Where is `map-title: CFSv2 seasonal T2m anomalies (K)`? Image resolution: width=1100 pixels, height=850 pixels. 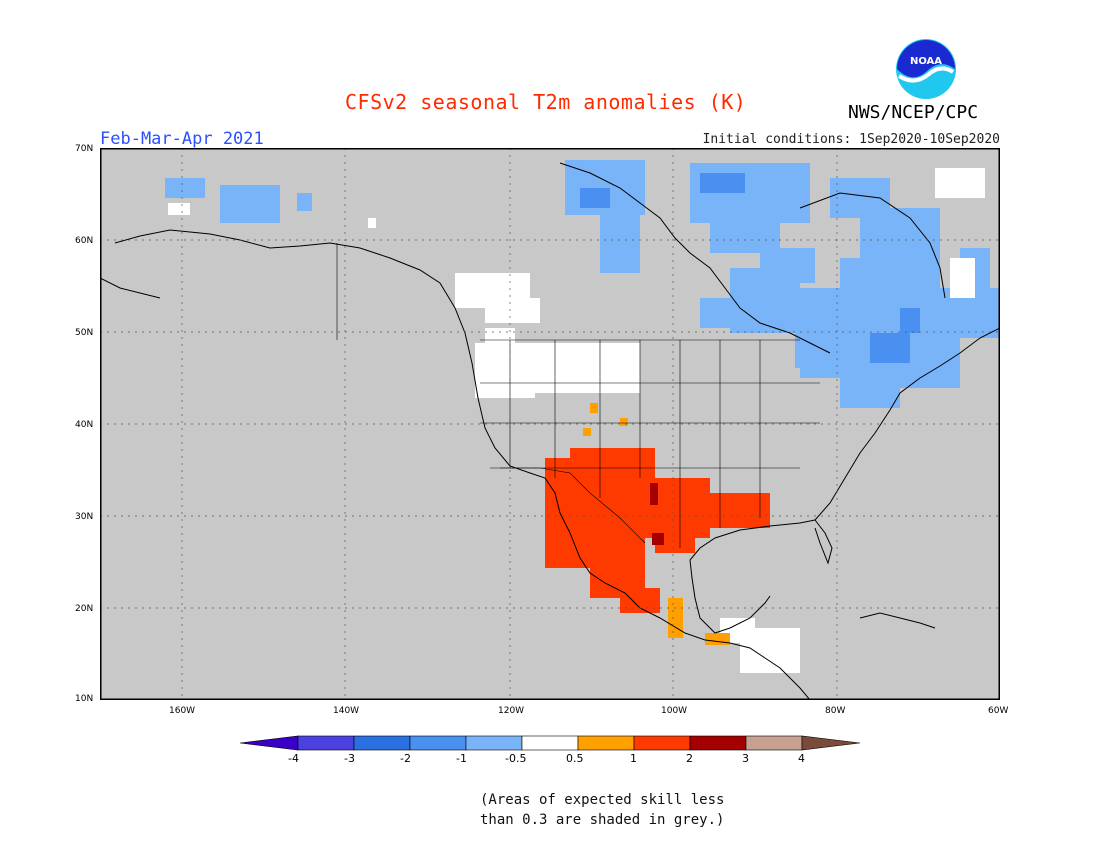 map-title: CFSv2 seasonal T2m anomalies (K) is located at coordinates (546, 102).